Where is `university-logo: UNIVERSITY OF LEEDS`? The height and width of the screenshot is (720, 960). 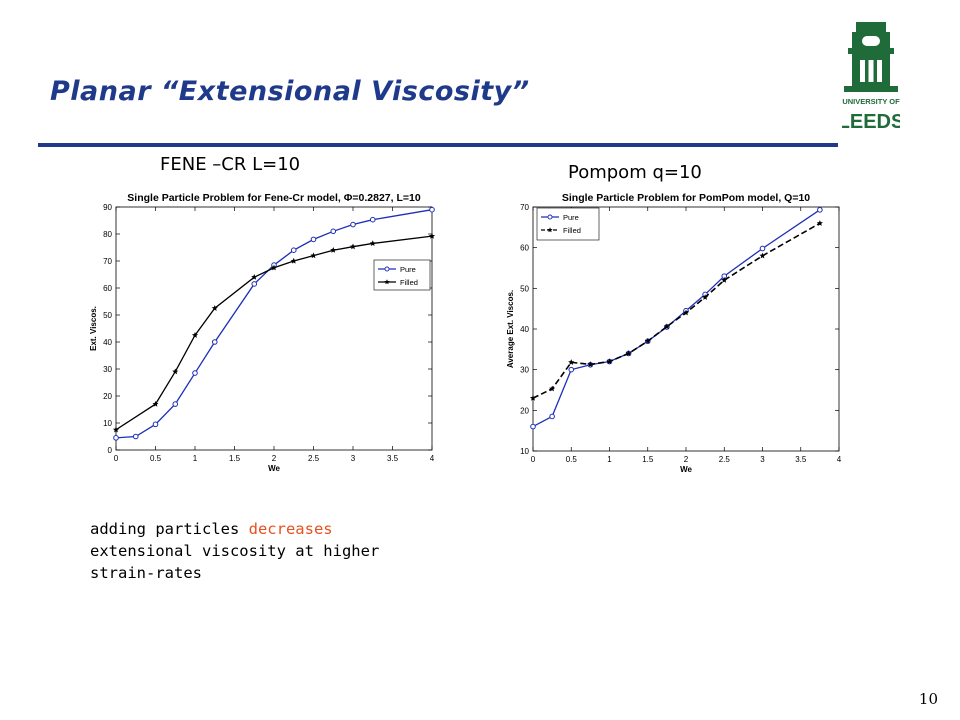
university-logo: UNIVERSITY OF LEEDS is located at coordinates (871, 77).